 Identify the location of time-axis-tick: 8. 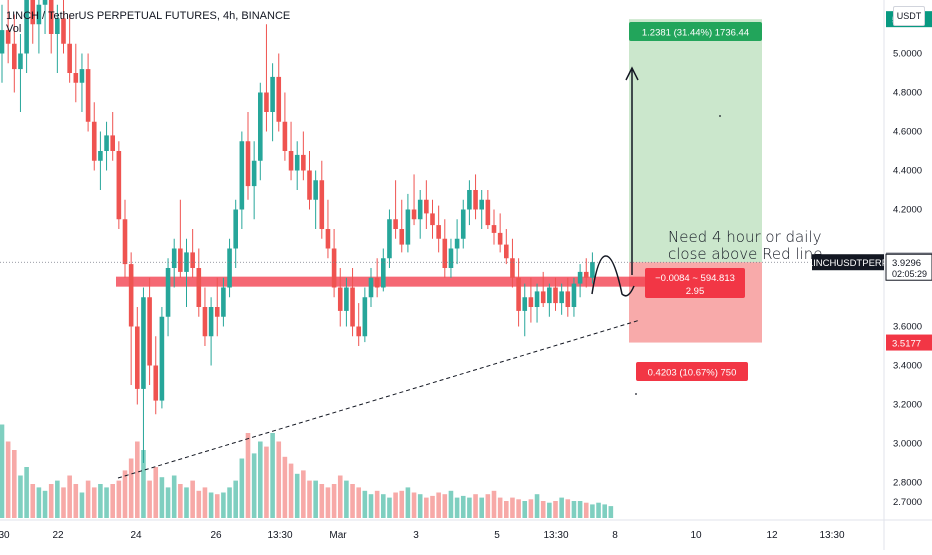
(615, 535).